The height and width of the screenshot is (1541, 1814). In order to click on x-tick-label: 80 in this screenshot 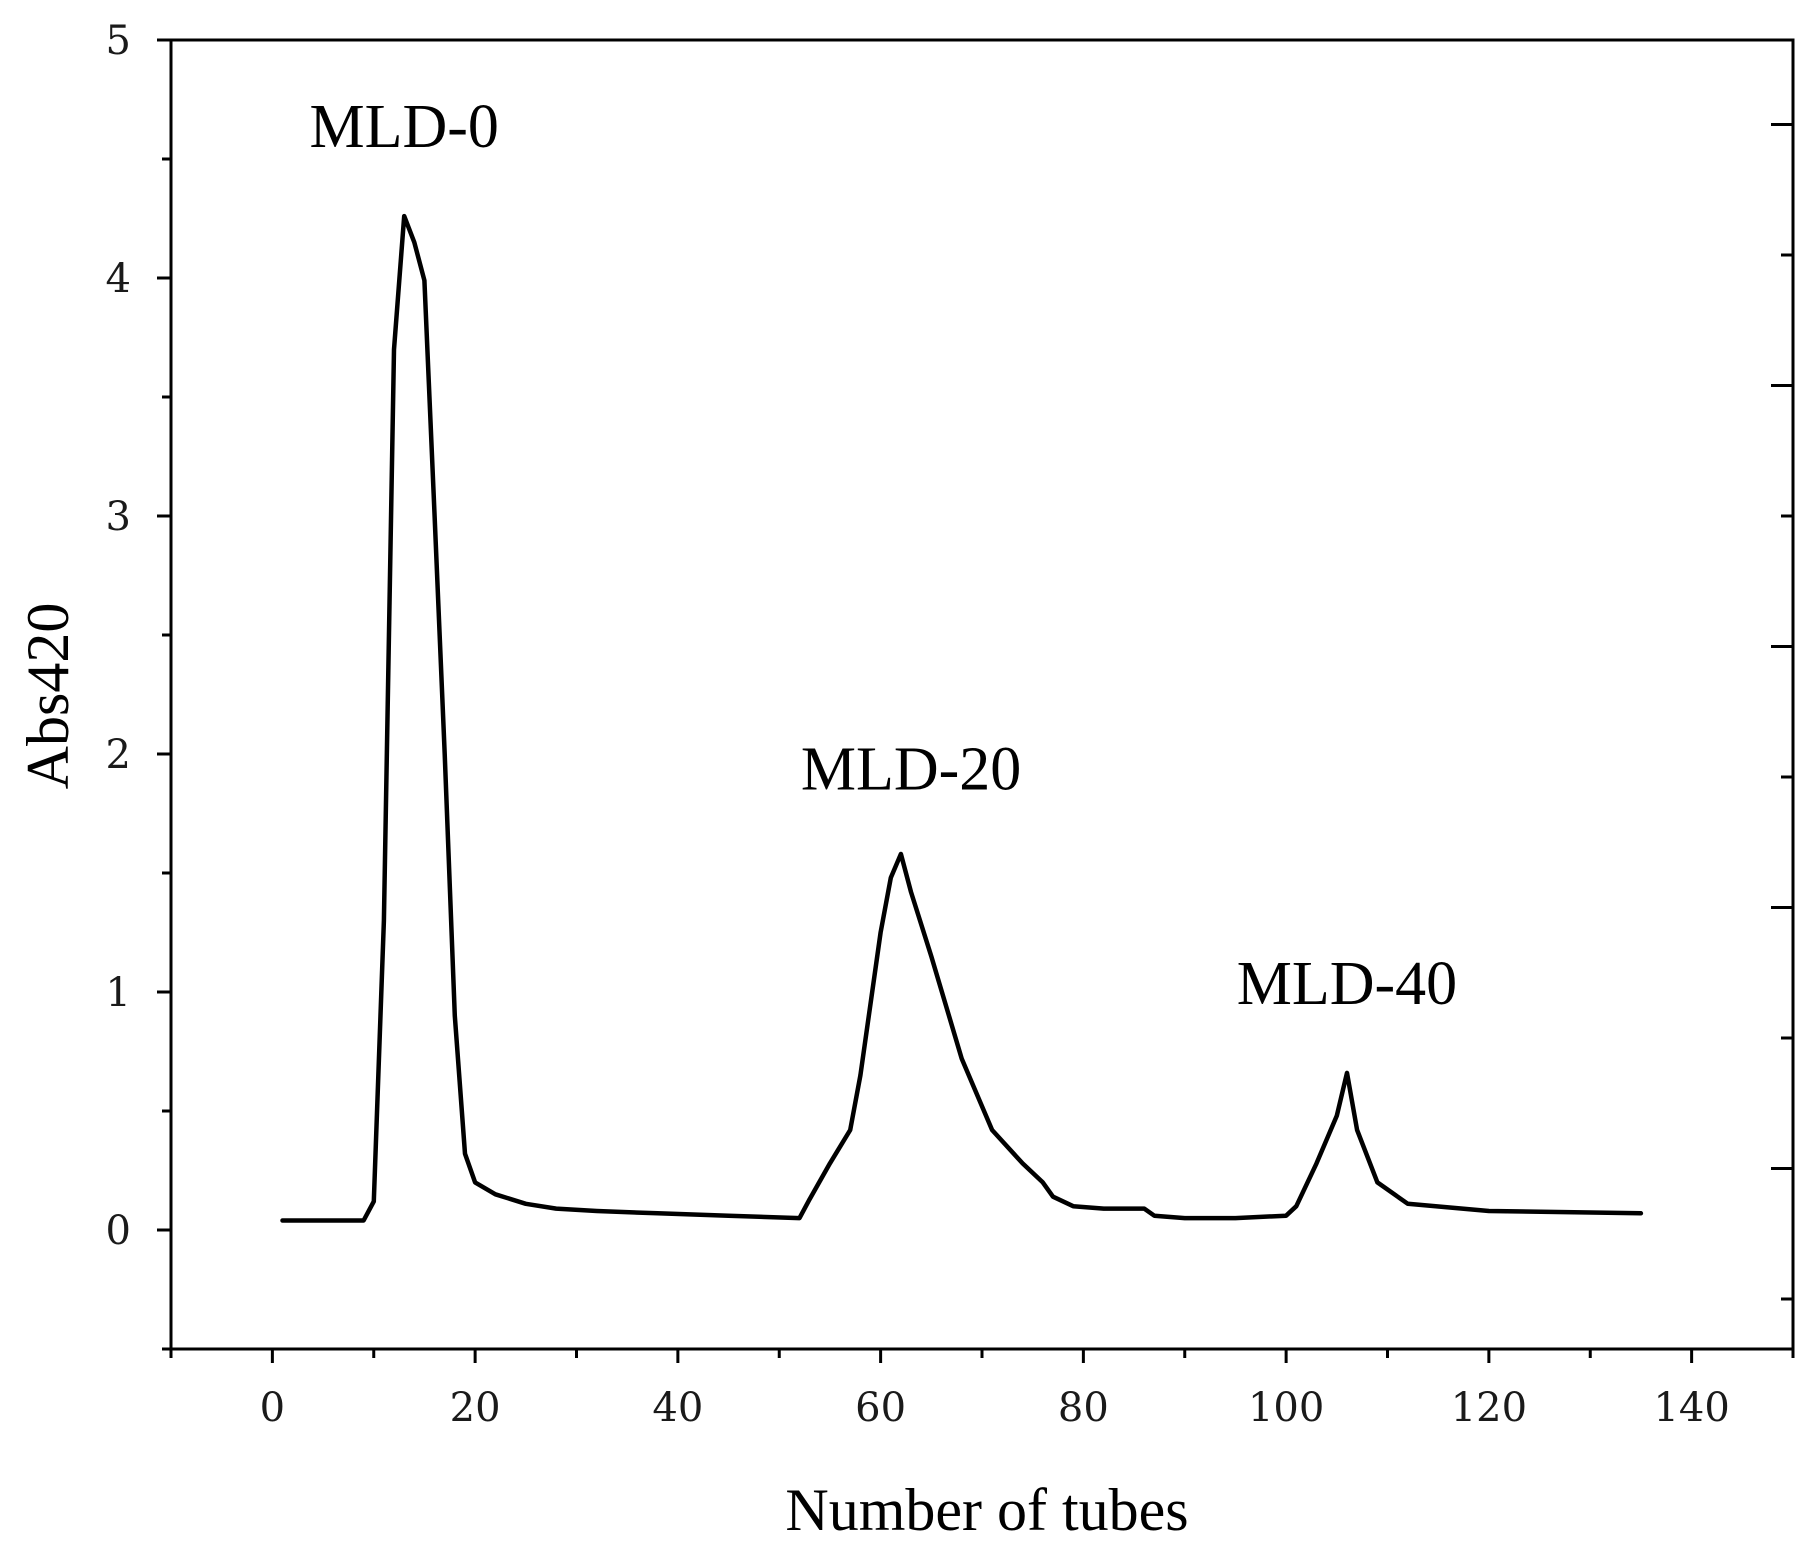, I will do `click(1083, 1408)`.